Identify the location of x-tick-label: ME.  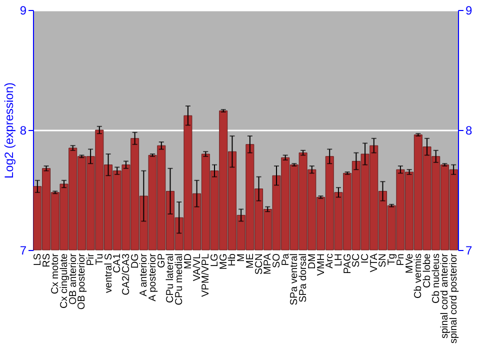
(250, 260).